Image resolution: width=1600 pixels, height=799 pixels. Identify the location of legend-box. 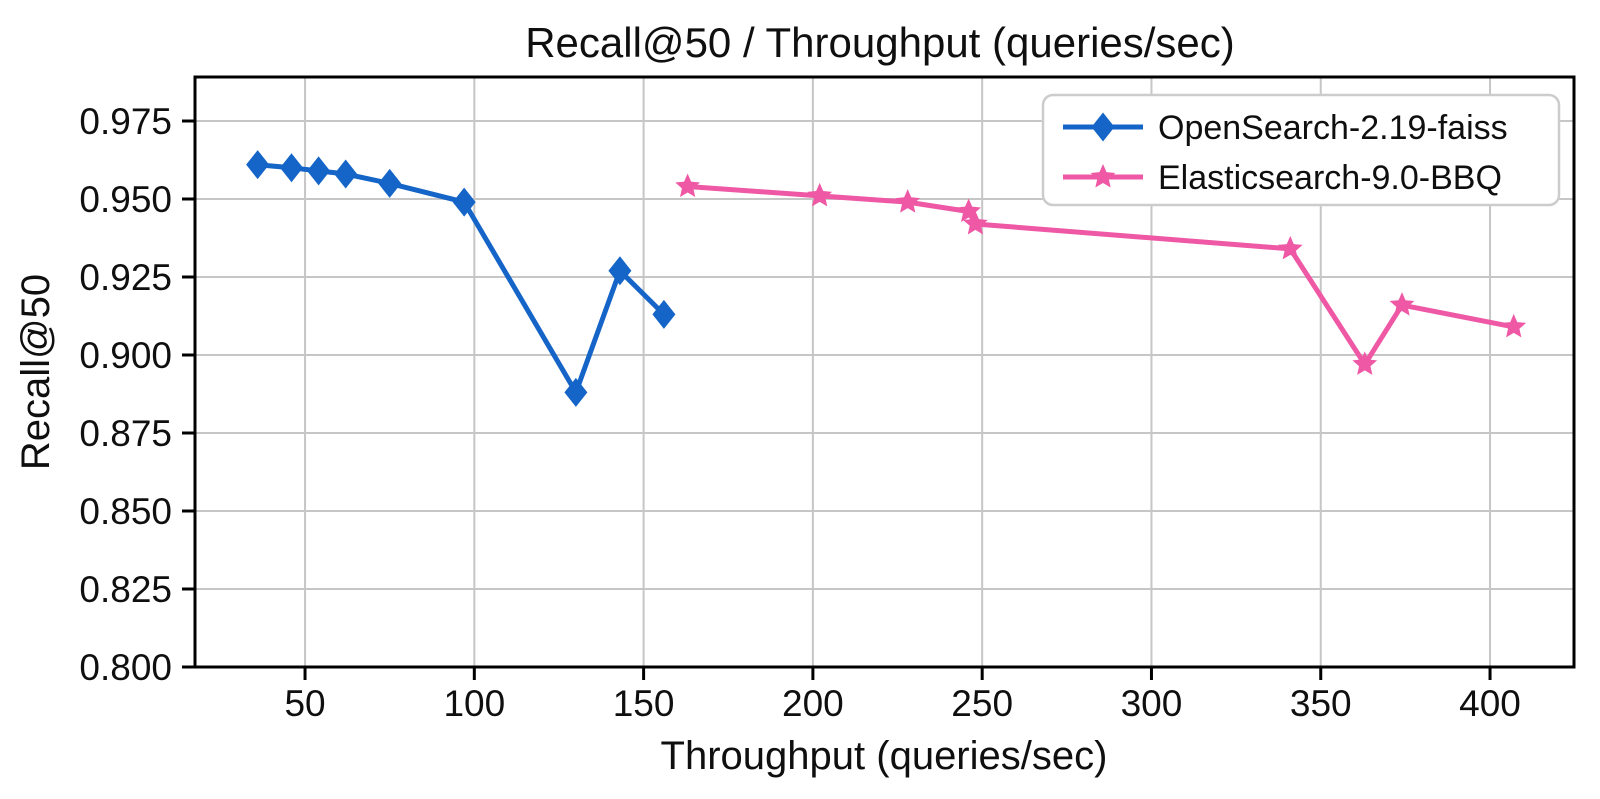
(1301, 150).